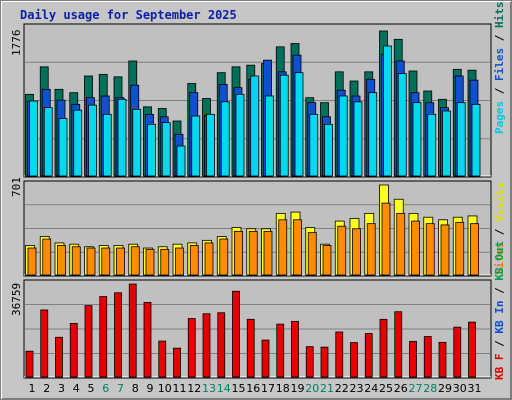 The width and height of the screenshot is (512, 400). Describe the element at coordinates (194, 388) in the screenshot. I see `day-label-12: 12` at that location.